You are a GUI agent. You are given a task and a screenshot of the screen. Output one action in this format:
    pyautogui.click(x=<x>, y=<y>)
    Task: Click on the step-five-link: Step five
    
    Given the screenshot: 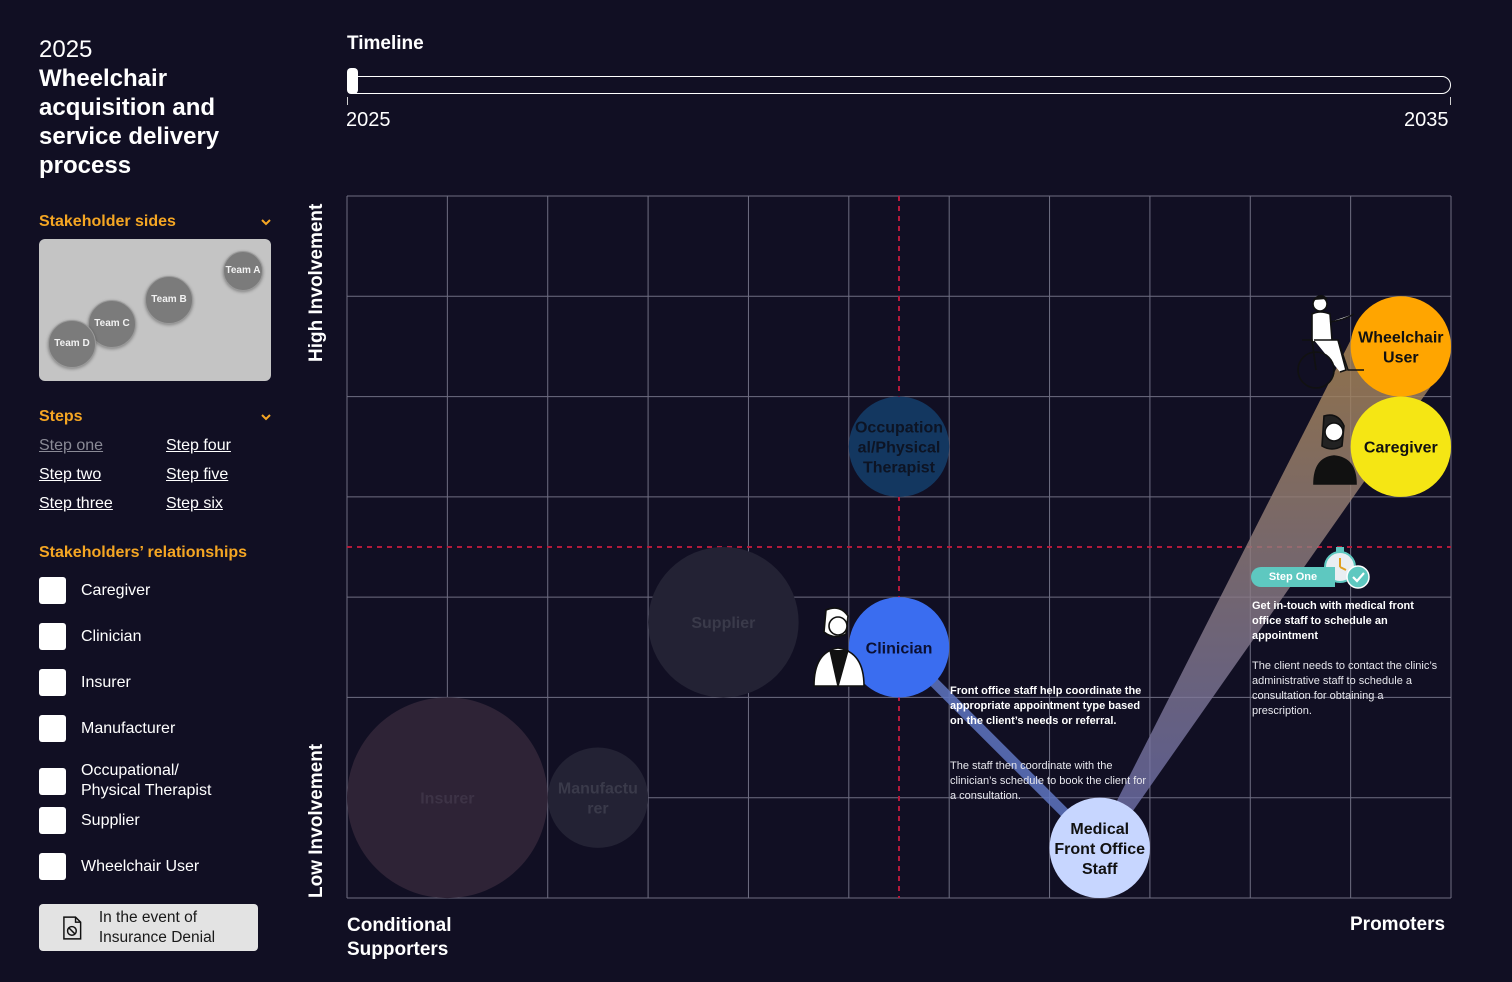 What is the action you would take?
    pyautogui.click(x=197, y=474)
    